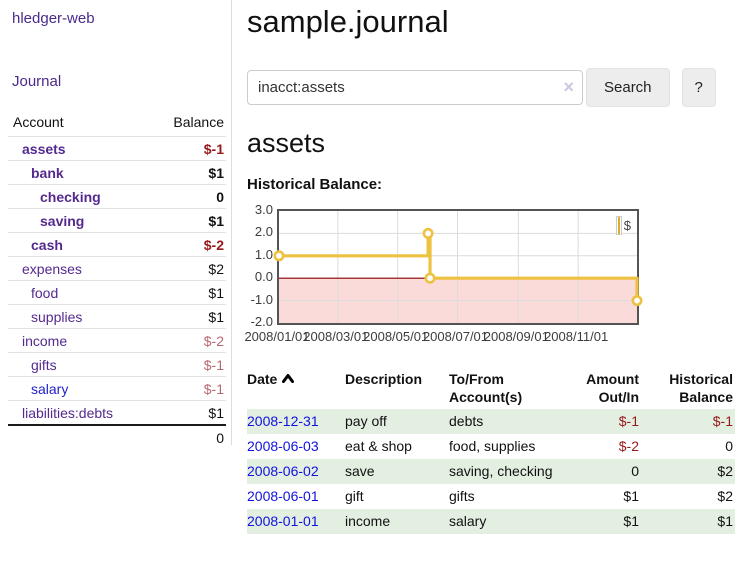 The image size is (742, 582). Describe the element at coordinates (491, 421) in the screenshot. I see `register-row: 2008-12-31 pay off debts $-1 $-1` at that location.